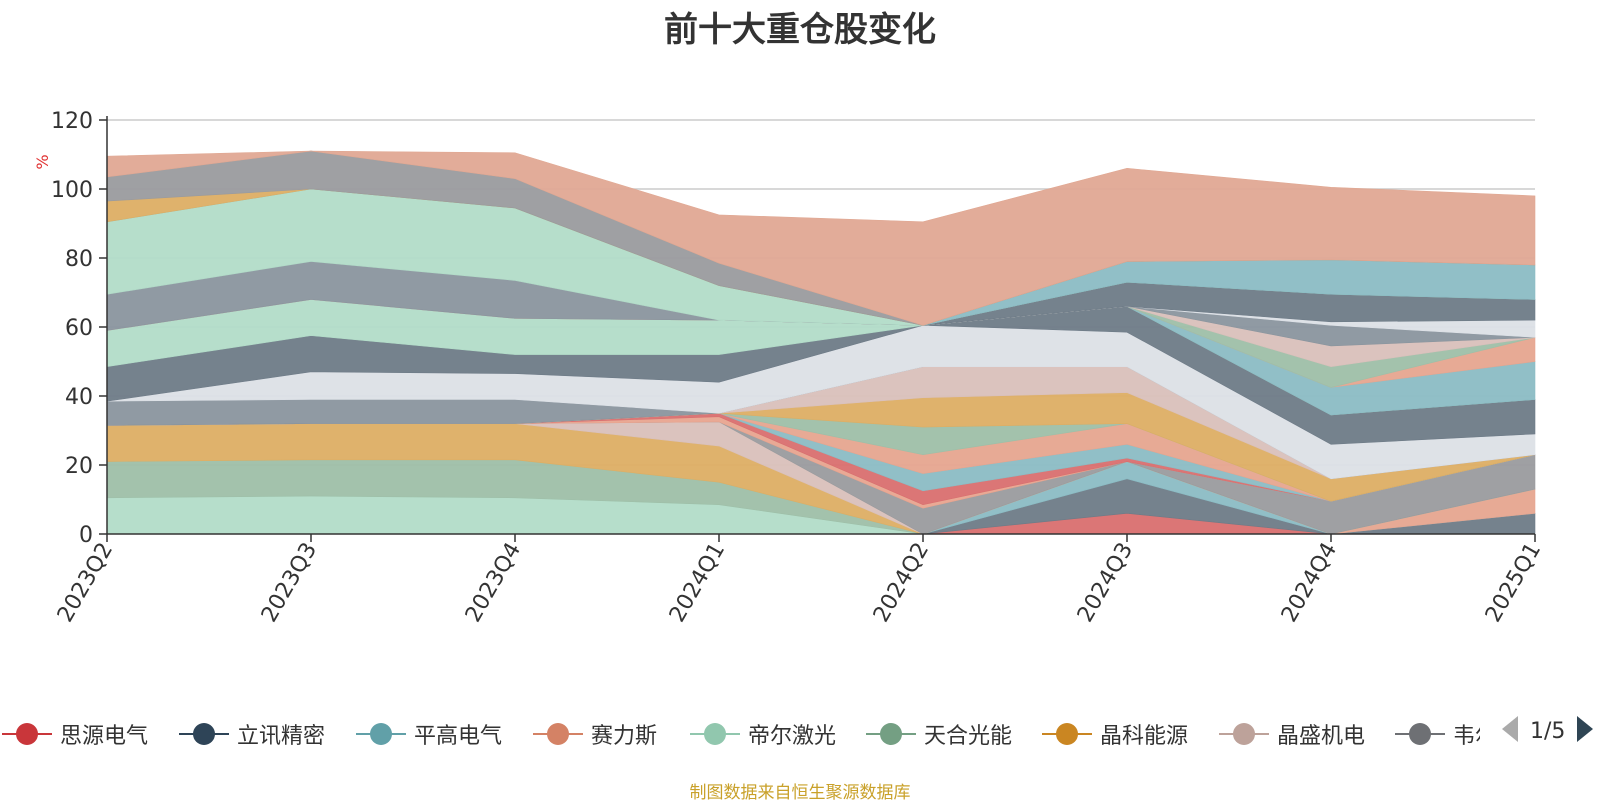 The image size is (1600, 803). Describe the element at coordinates (85, 583) in the screenshot. I see `x-tick-label: 2023Q2` at that location.